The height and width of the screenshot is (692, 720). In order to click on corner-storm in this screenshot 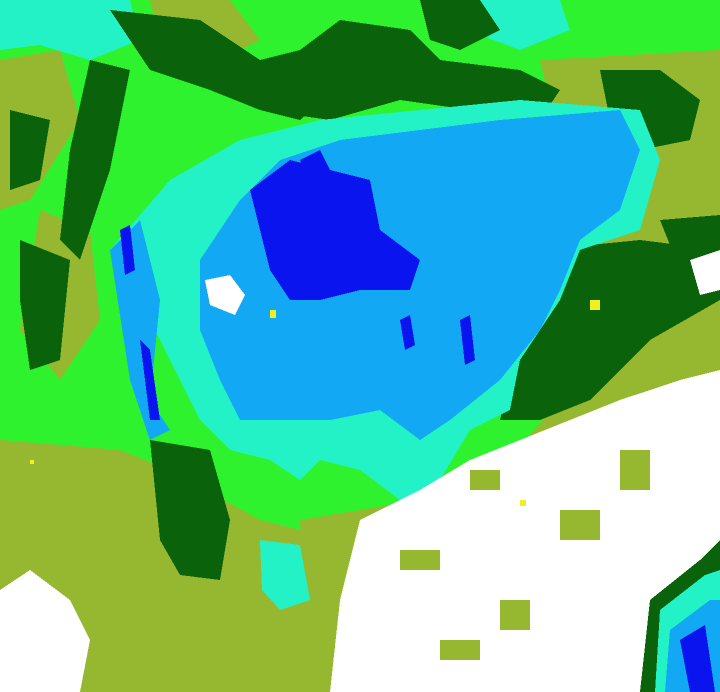, I will do `click(680, 616)`.